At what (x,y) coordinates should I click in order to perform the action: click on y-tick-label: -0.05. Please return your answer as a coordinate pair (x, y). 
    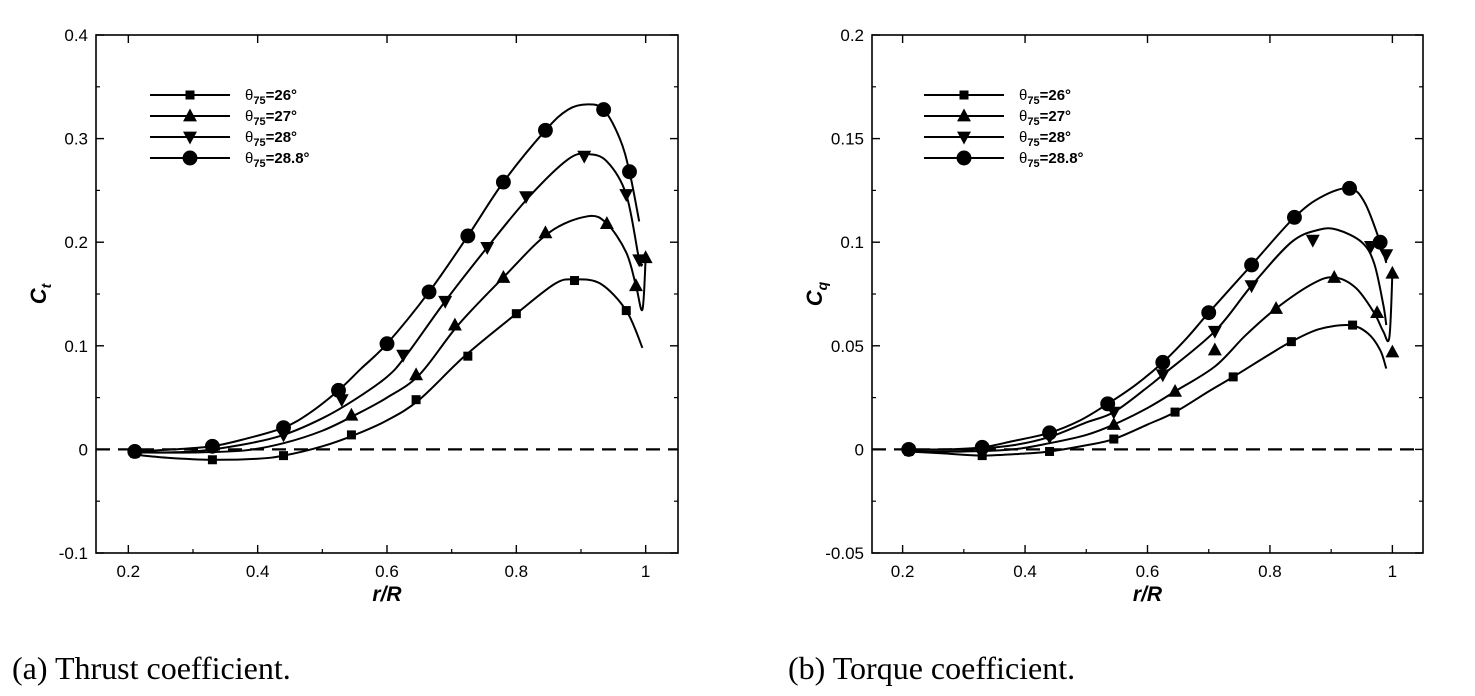
    Looking at the image, I should click on (844, 553).